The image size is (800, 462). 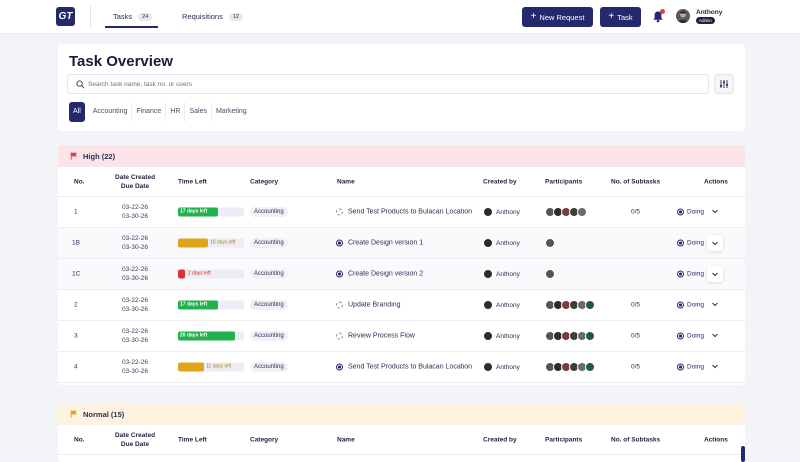 What do you see at coordinates (557, 17) in the screenshot?
I see `new-request-button: + New Request` at bounding box center [557, 17].